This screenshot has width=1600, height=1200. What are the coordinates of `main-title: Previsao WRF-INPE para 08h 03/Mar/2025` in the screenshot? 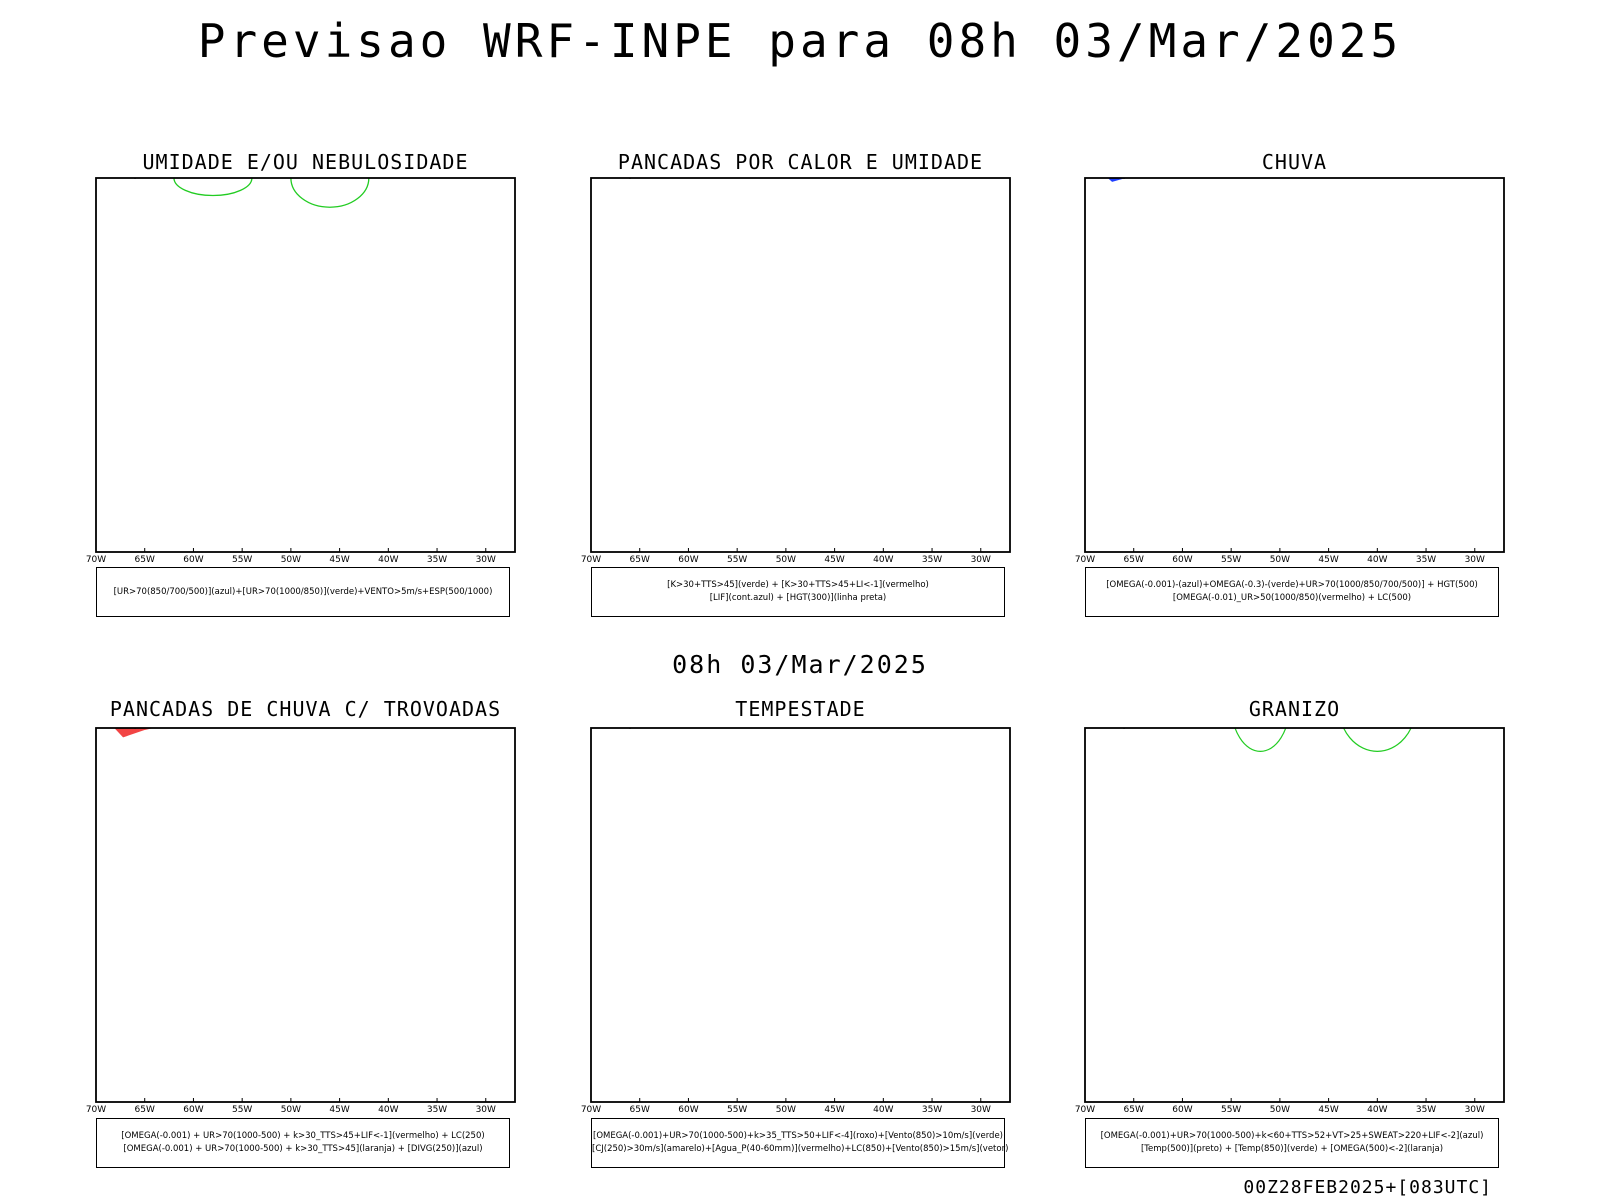 It's located at (800, 41).